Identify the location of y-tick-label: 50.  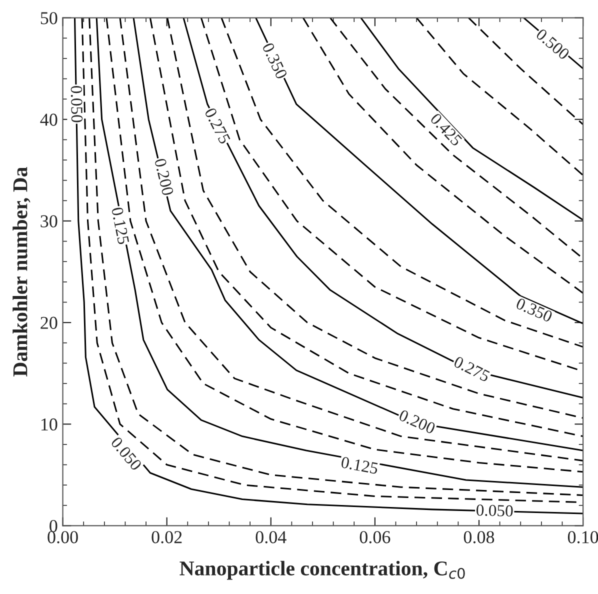
(49, 18).